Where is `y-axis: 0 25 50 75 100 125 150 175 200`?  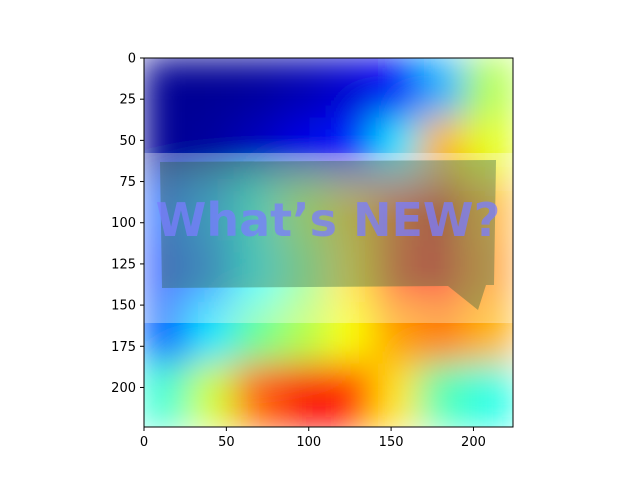 y-axis: 0 25 50 75 100 125 150 175 200 is located at coordinates (127, 224).